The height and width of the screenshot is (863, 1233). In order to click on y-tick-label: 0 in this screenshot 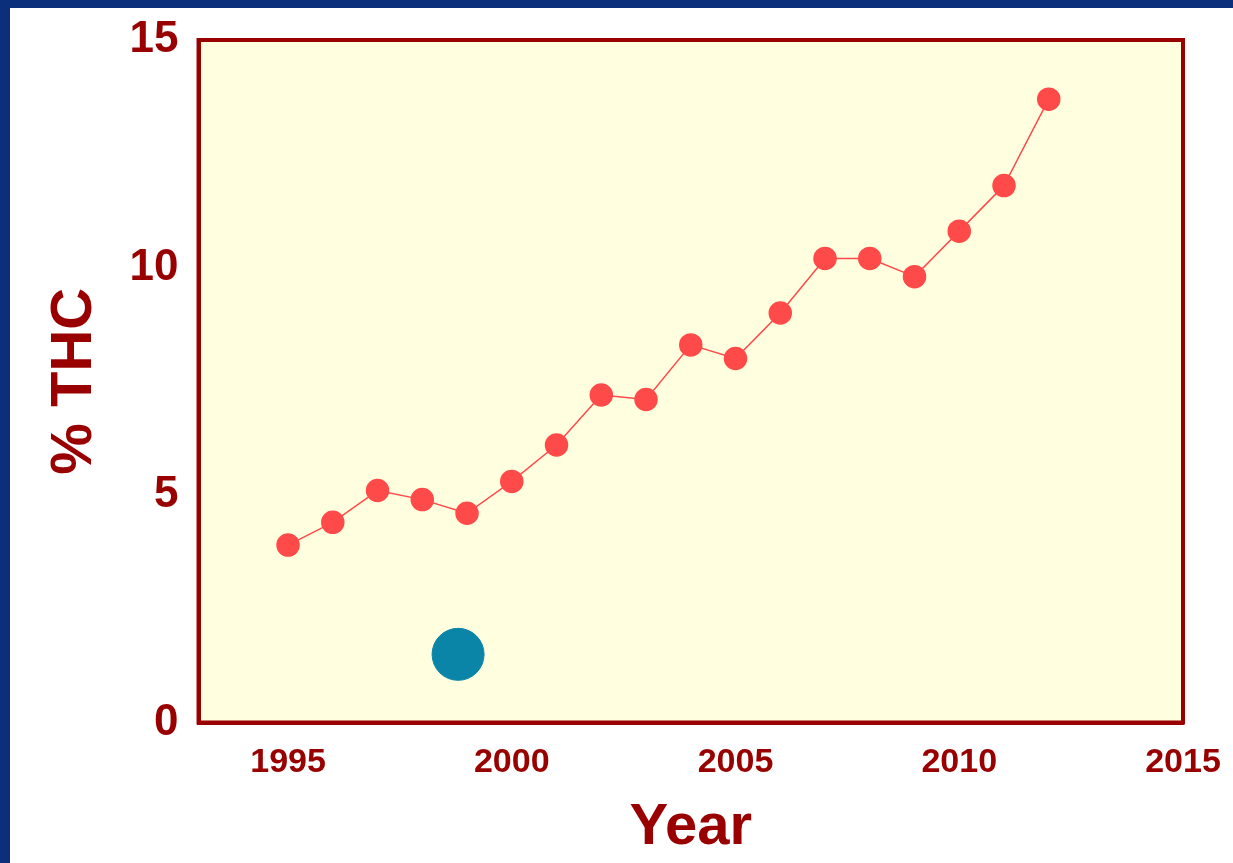, I will do `click(166, 719)`.